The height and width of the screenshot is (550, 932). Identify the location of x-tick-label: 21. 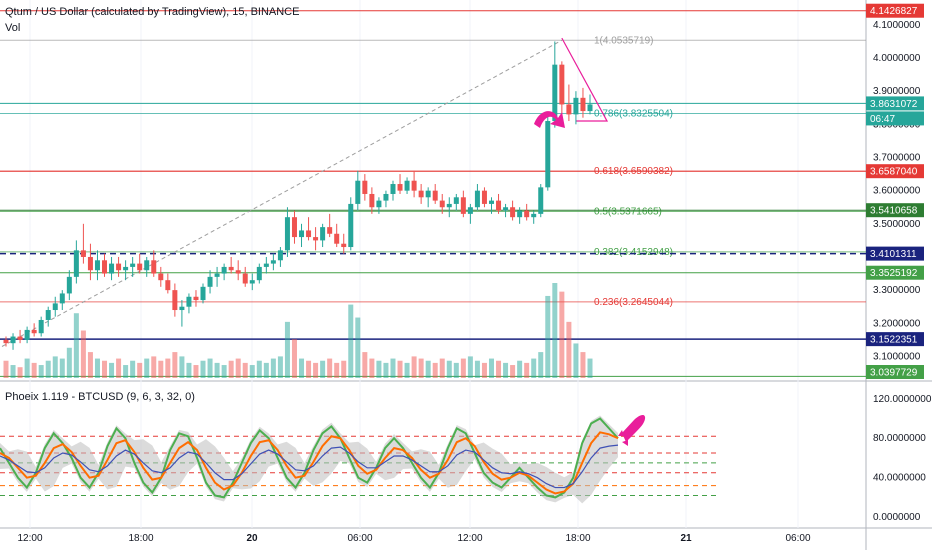
(686, 538).